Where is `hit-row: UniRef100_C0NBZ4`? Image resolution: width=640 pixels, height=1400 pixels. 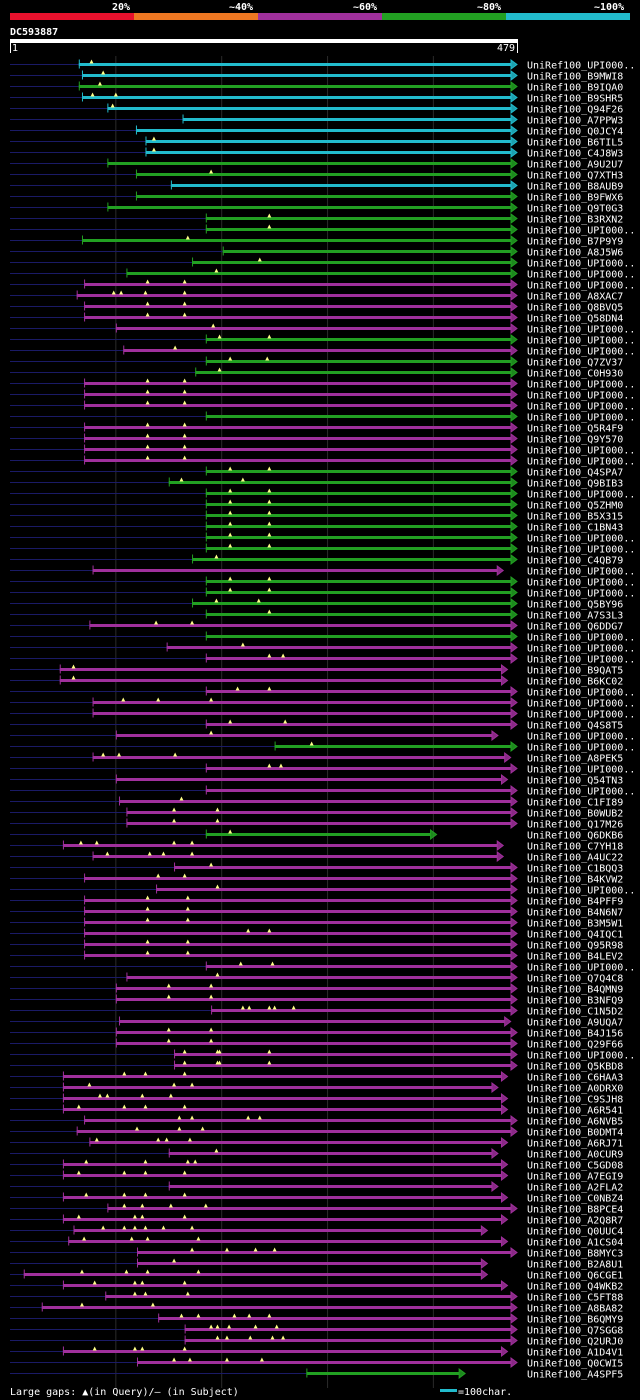
hit-row: UniRef100_C0NBZ4 is located at coordinates (316, 1198).